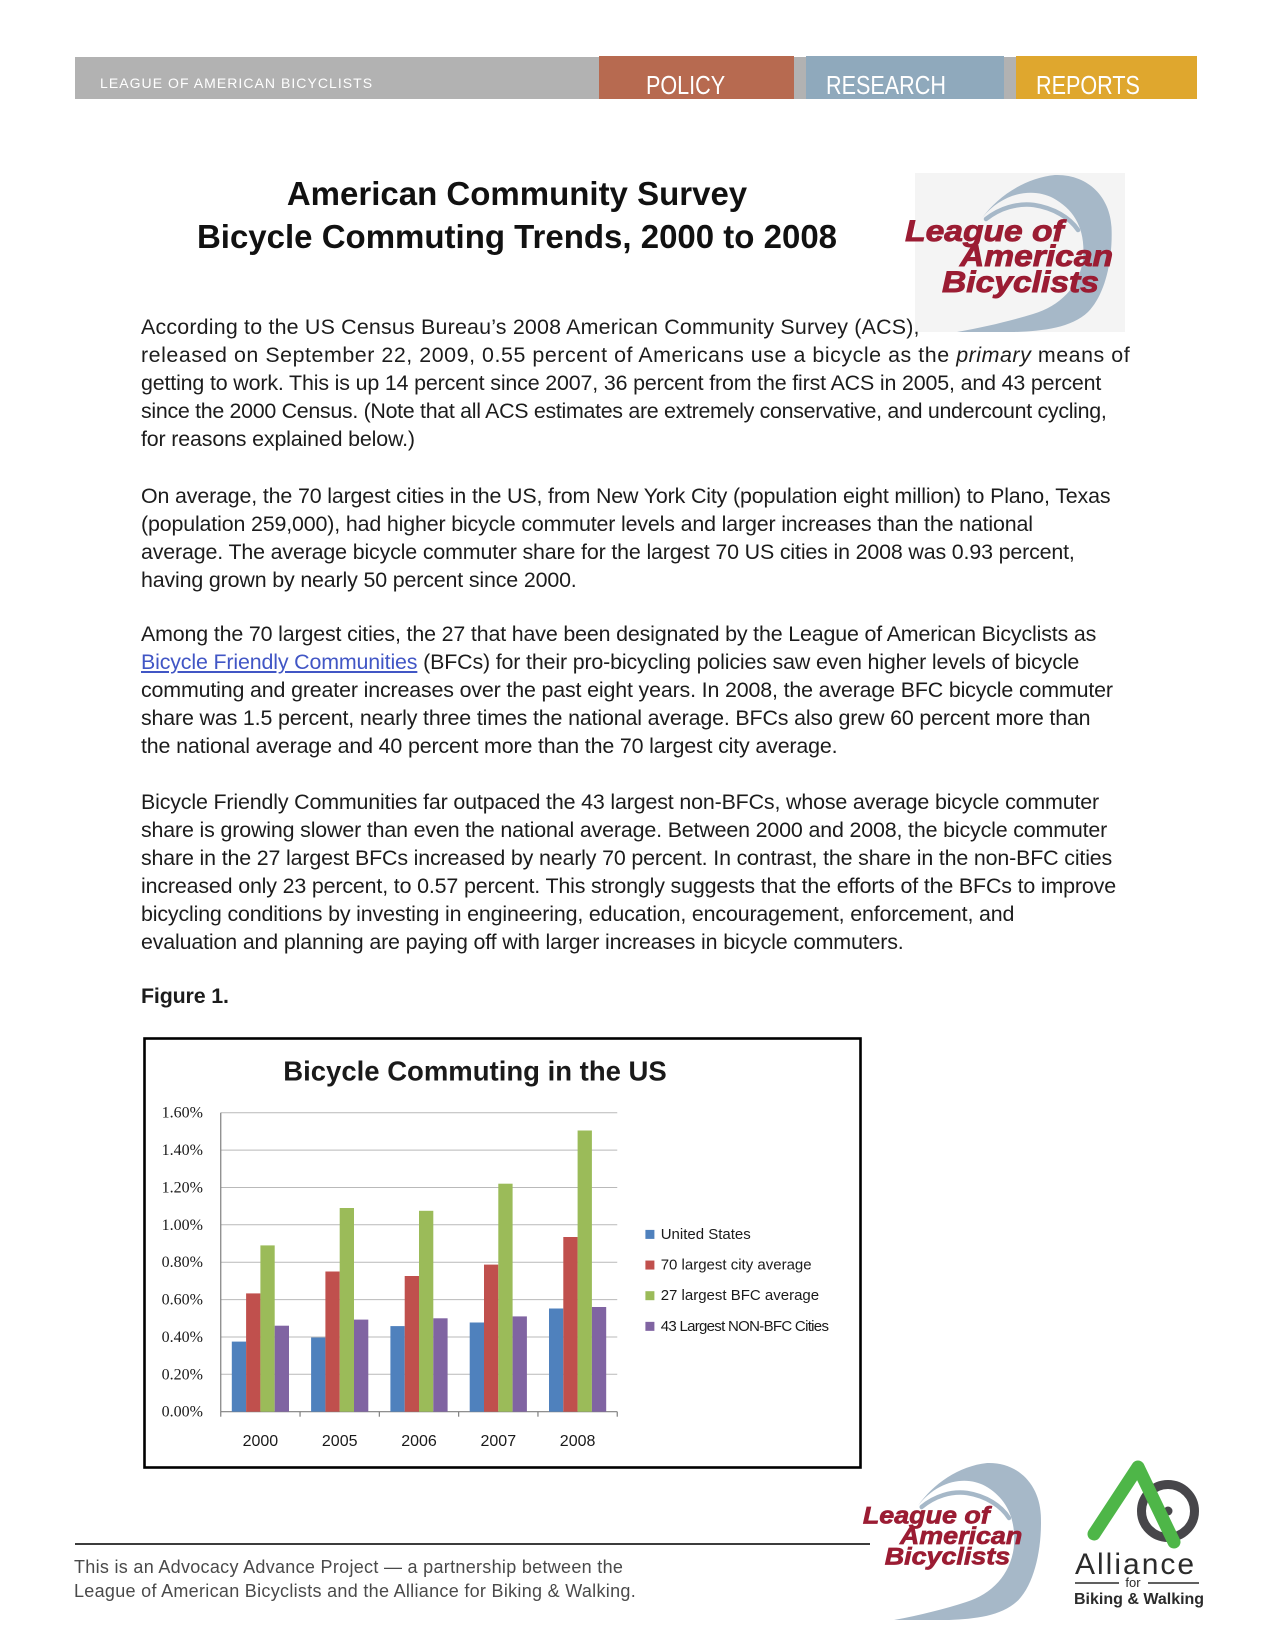 The width and height of the screenshot is (1275, 1650). What do you see at coordinates (182, 1262) in the screenshot?
I see `svg-text: 0.80%` at bounding box center [182, 1262].